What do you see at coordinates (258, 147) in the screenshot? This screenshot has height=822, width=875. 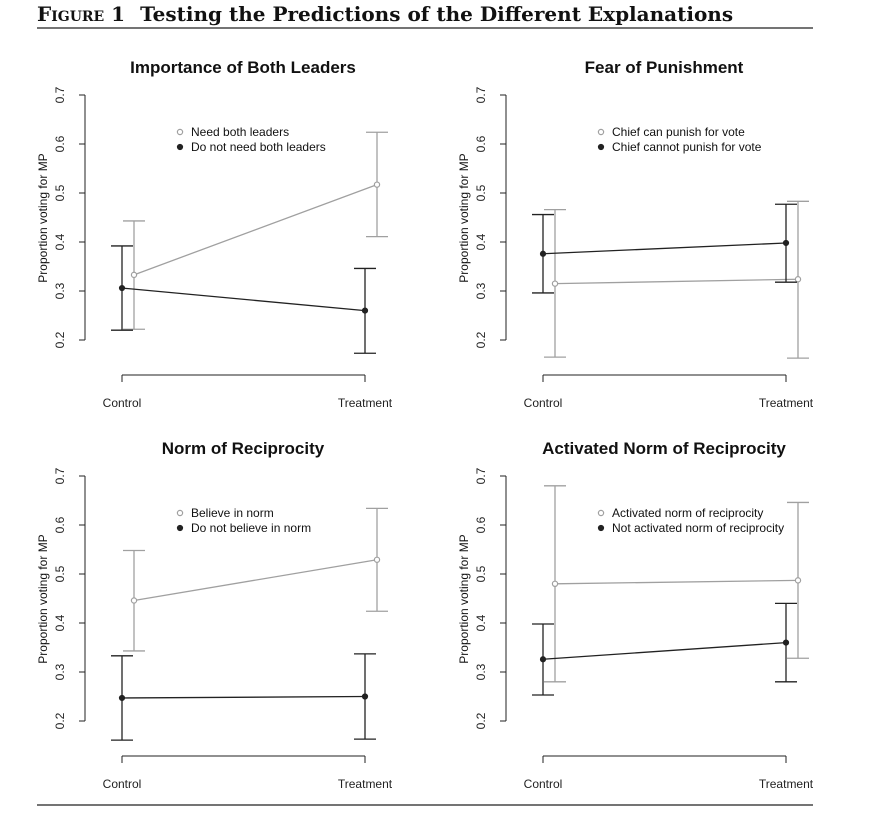 I see `legend-label: Do not need both leaders` at bounding box center [258, 147].